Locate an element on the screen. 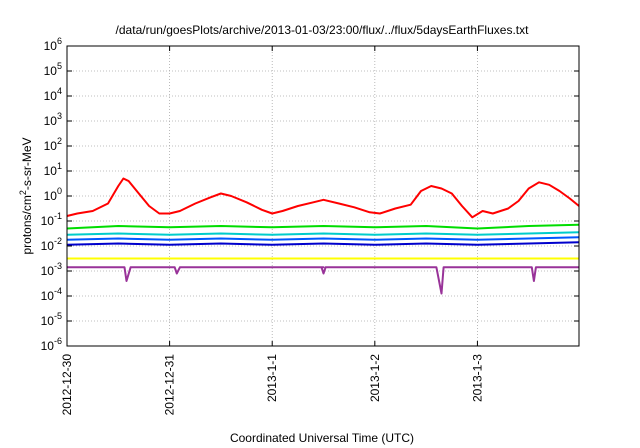 The height and width of the screenshot is (448, 640). x-tick-label: 2012-12-31 is located at coordinates (170, 385).